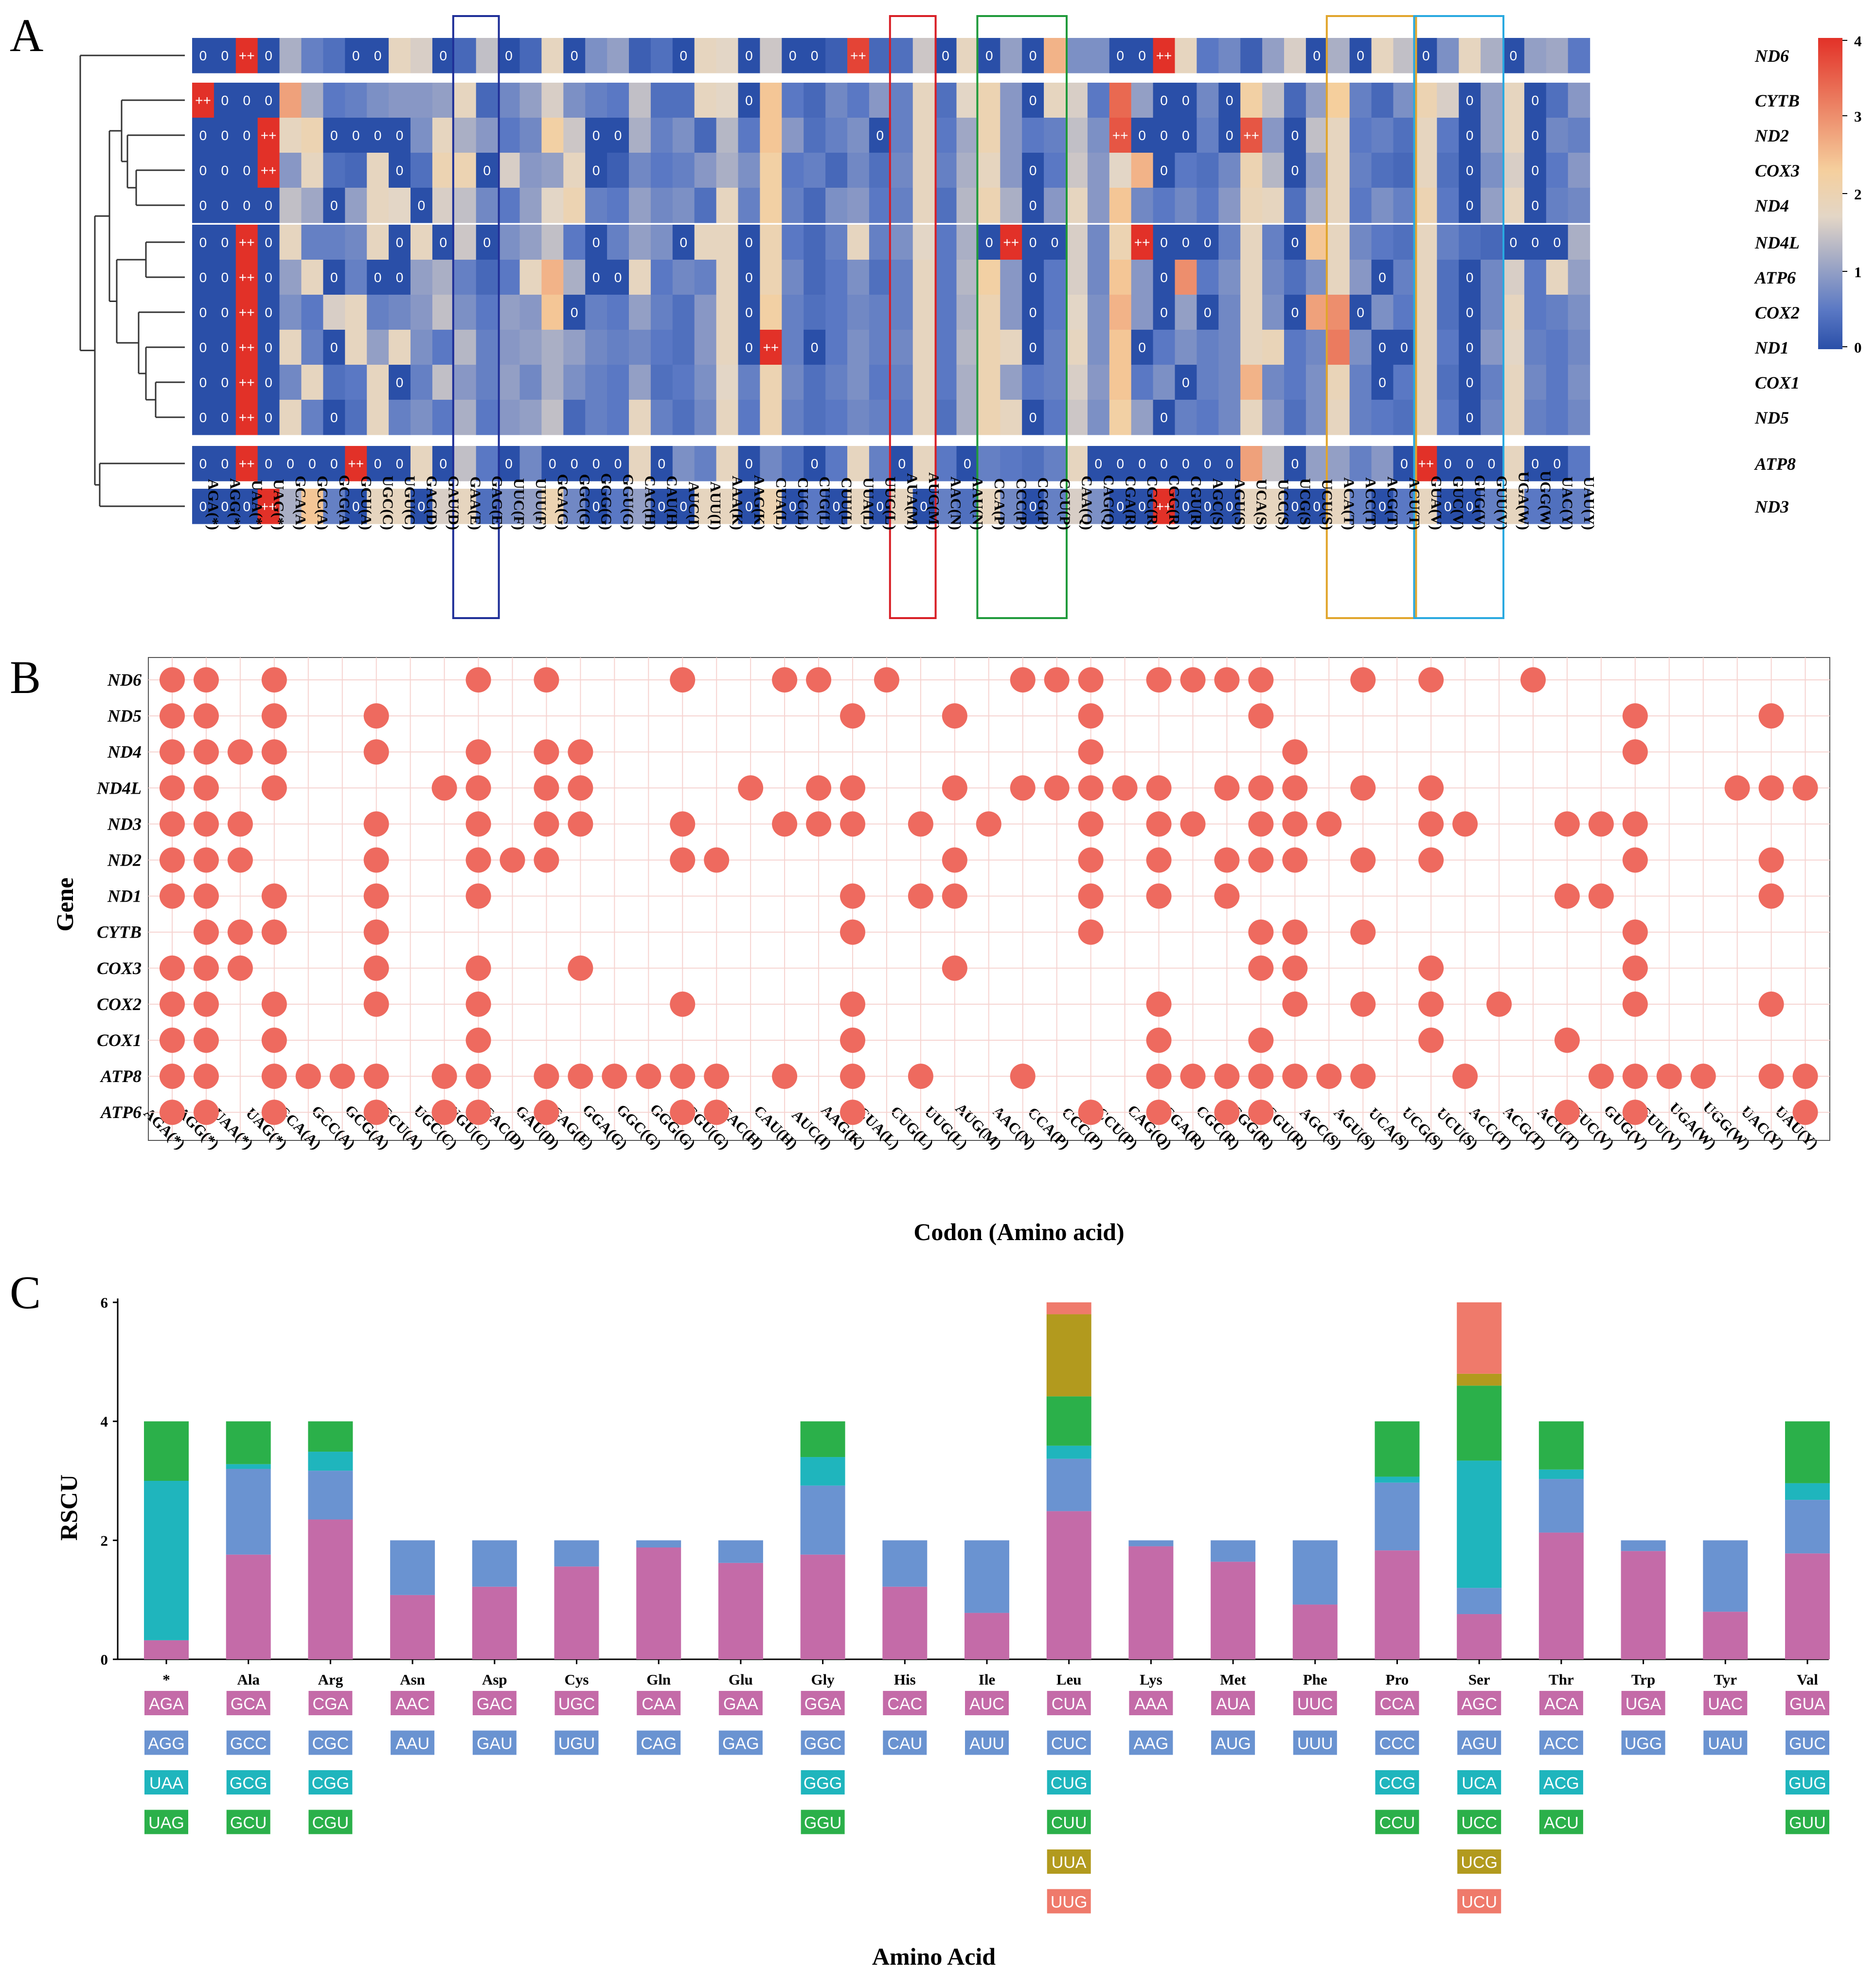 This screenshot has height=1972, width=1876. What do you see at coordinates (1771, 347) in the screenshot?
I see `heatmap-gene-label: ND1` at bounding box center [1771, 347].